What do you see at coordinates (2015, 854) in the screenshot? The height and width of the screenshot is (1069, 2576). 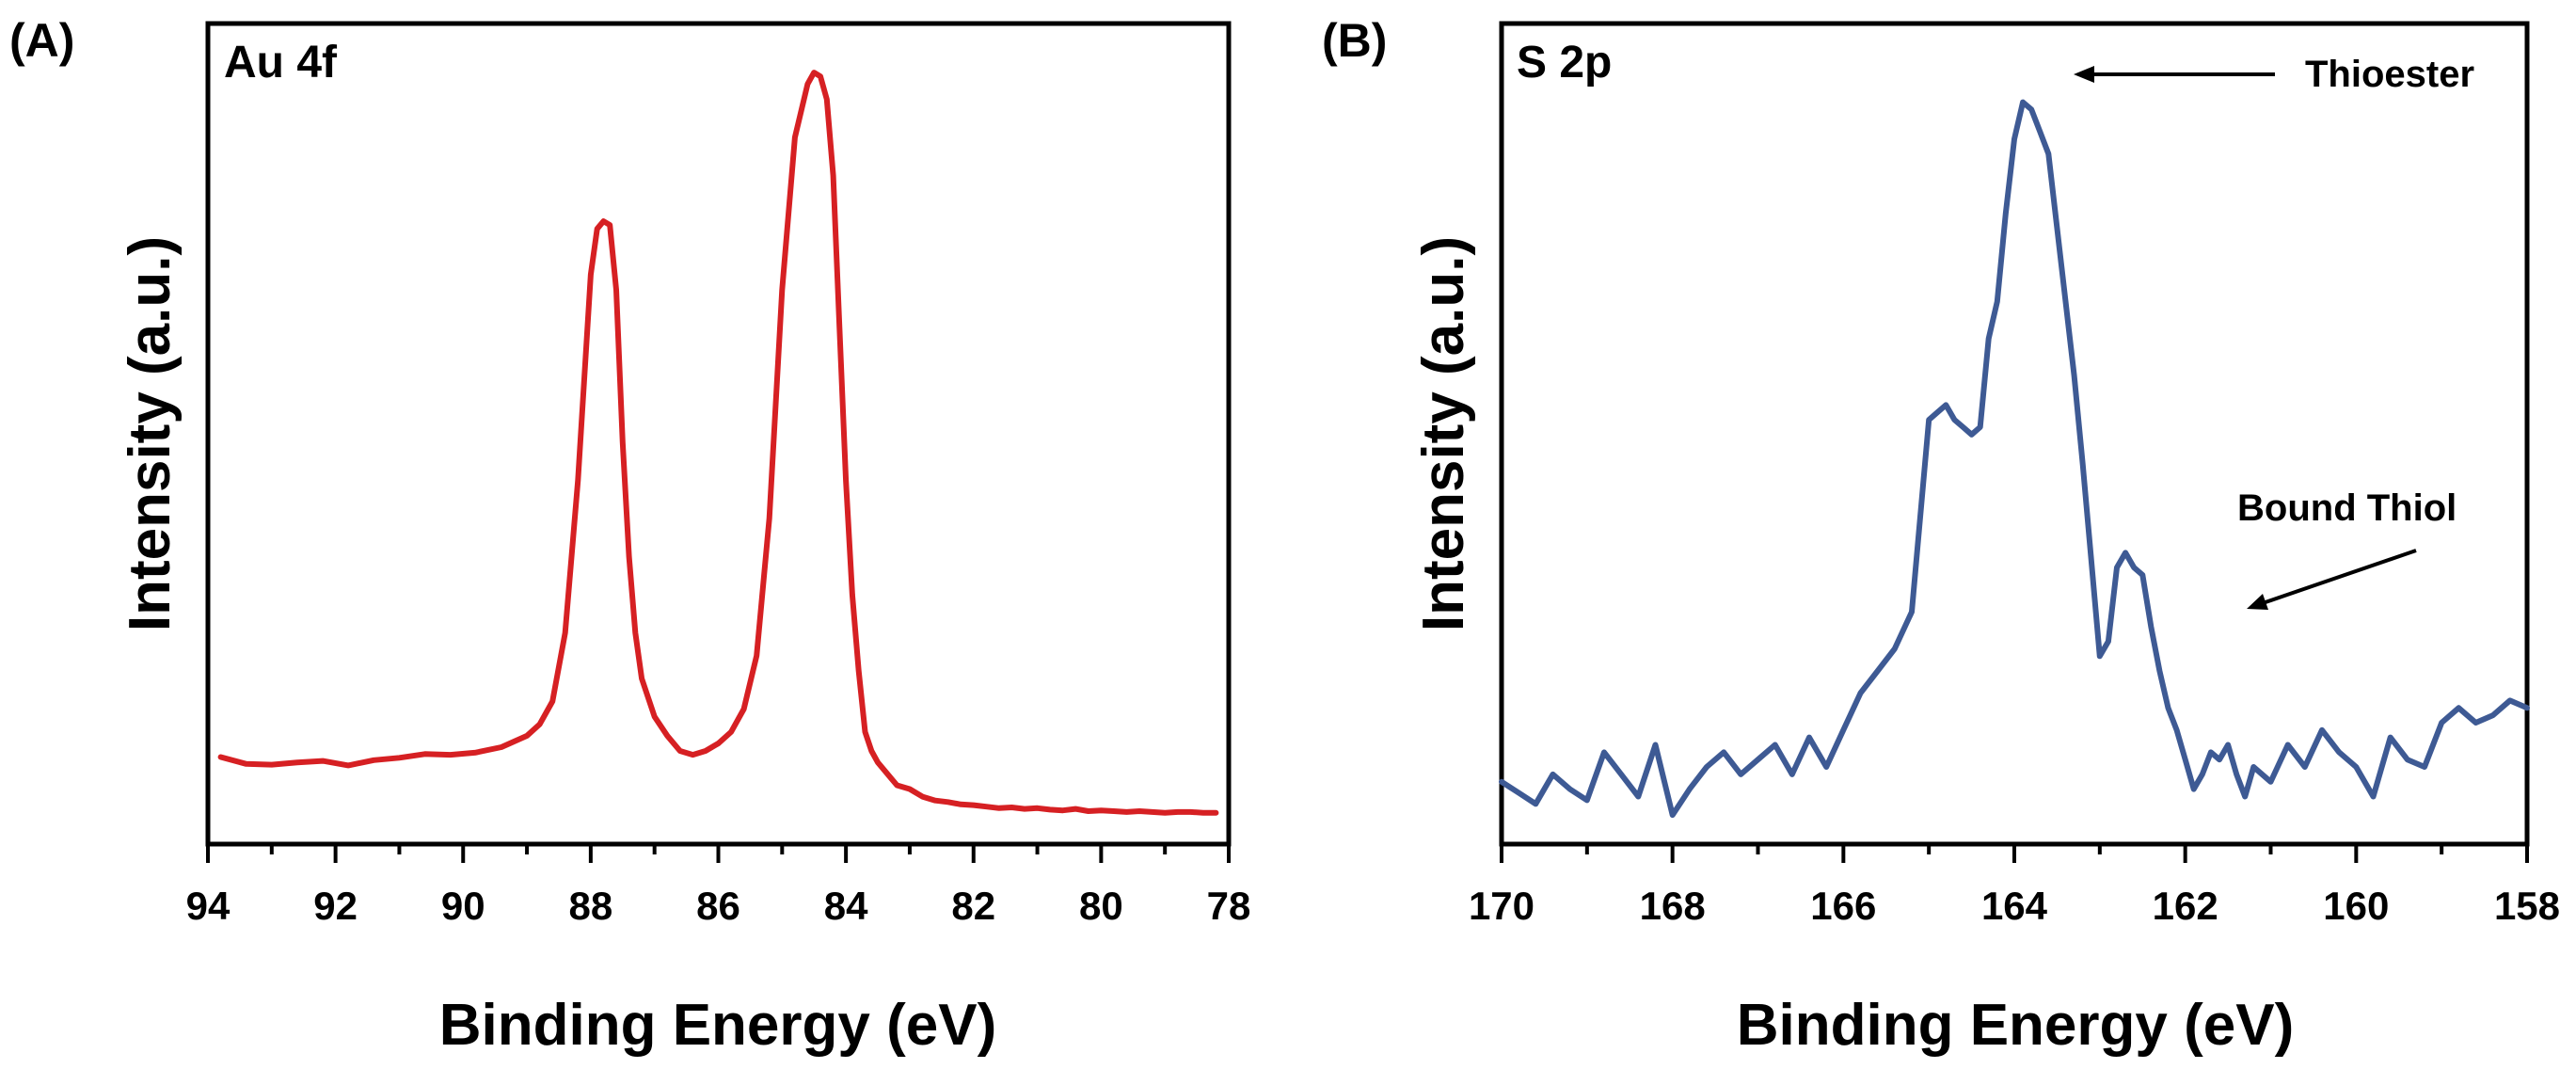 I see `panel-b-x-ticks` at bounding box center [2015, 854].